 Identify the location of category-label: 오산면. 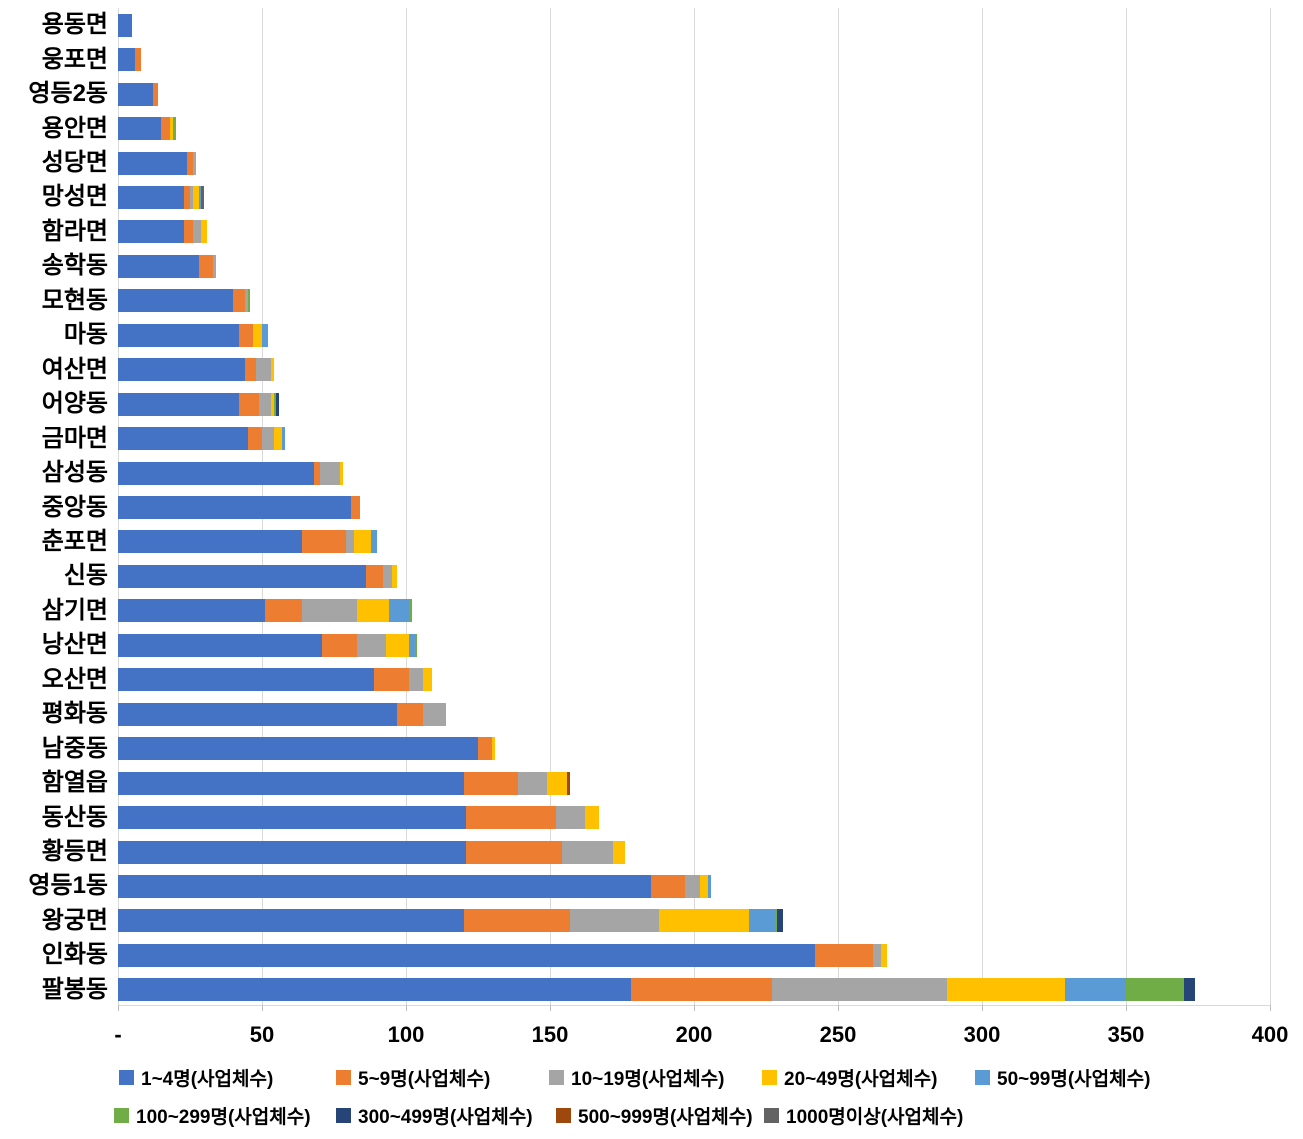
(74, 679).